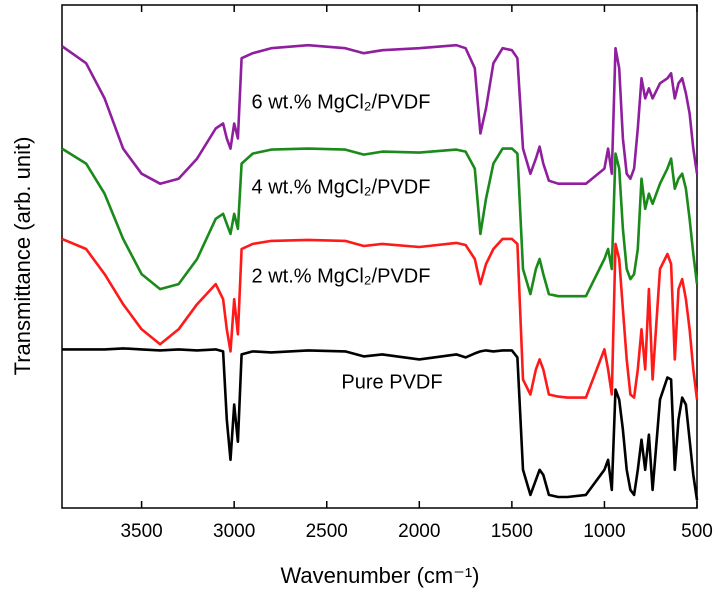 Image resolution: width=720 pixels, height=598 pixels. Describe the element at coordinates (341, 187) in the screenshot. I see `series-label: 4 wt.% MgCl₂/PVDF` at that location.